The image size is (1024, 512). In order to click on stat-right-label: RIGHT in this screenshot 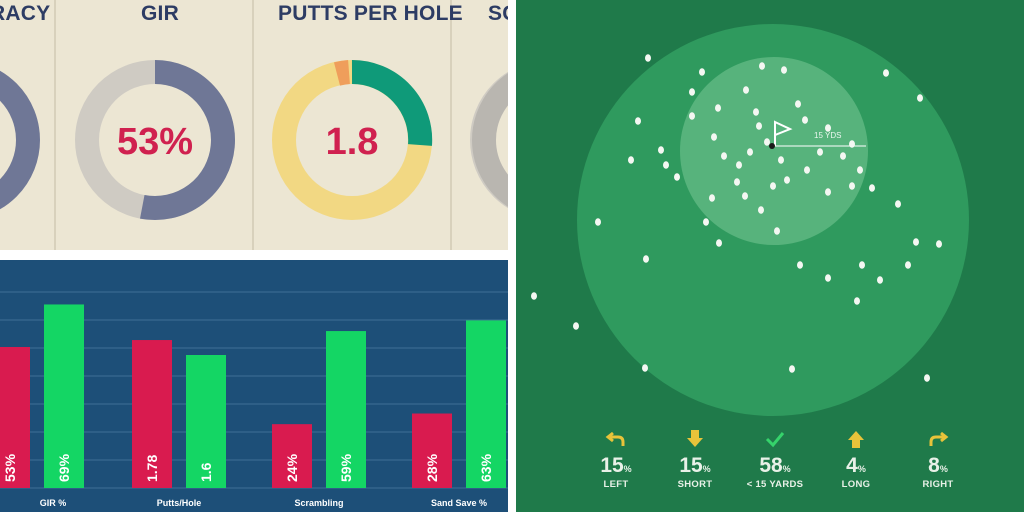, I will do `click(938, 484)`.